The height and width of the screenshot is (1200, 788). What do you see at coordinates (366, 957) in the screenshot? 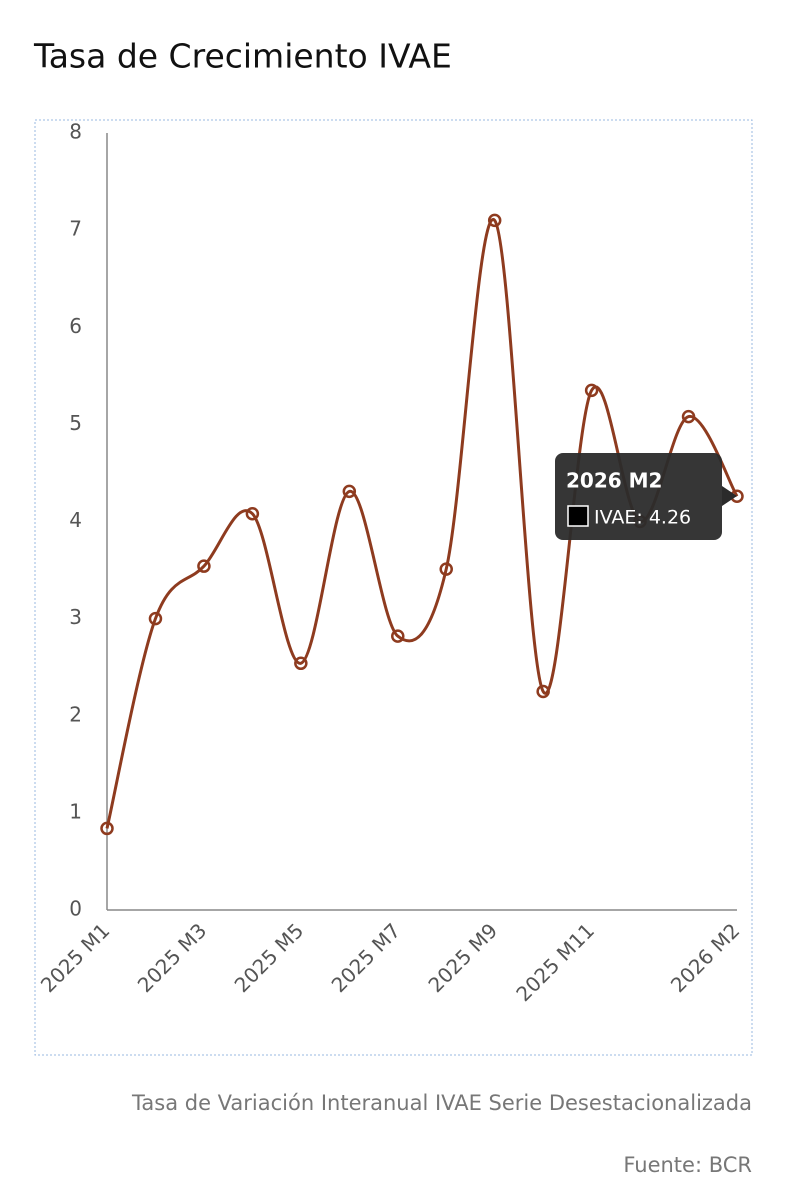
I see `x-tick-label: 2025 M7` at bounding box center [366, 957].